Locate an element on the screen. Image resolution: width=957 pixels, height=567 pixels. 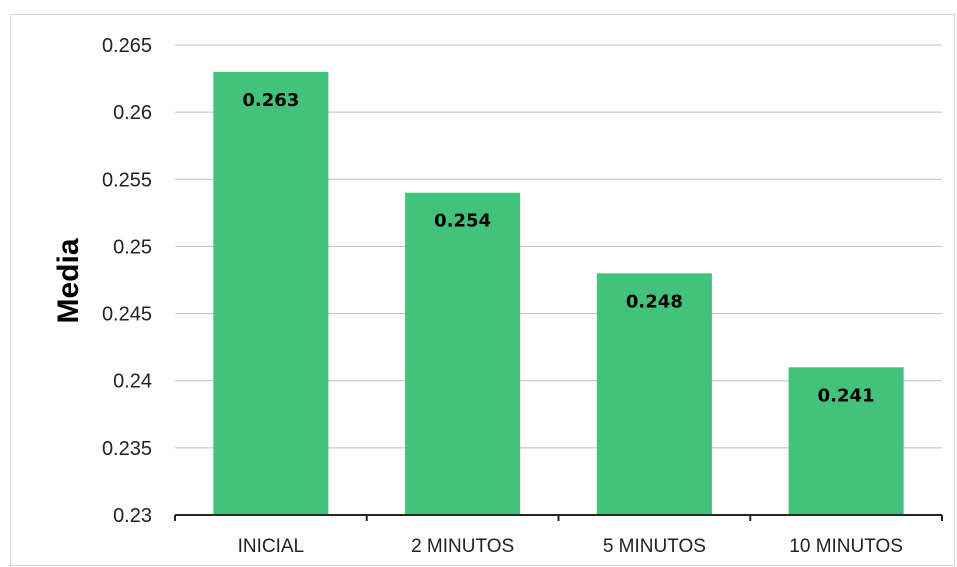
x-axis is located at coordinates (558, 517).